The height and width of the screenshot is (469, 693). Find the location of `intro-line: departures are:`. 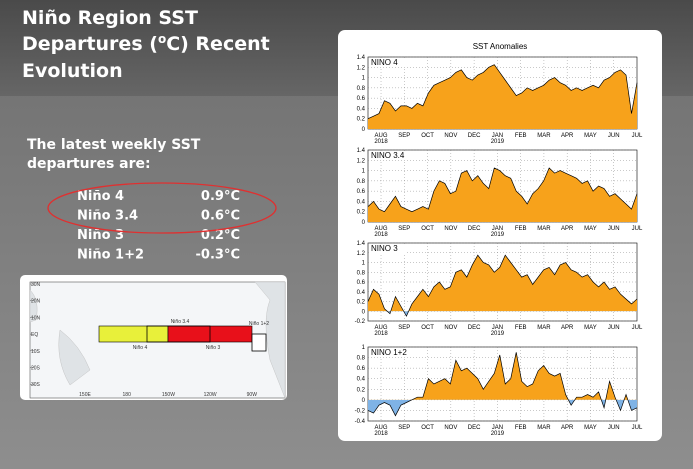

intro-line: departures are: is located at coordinates (89, 164).